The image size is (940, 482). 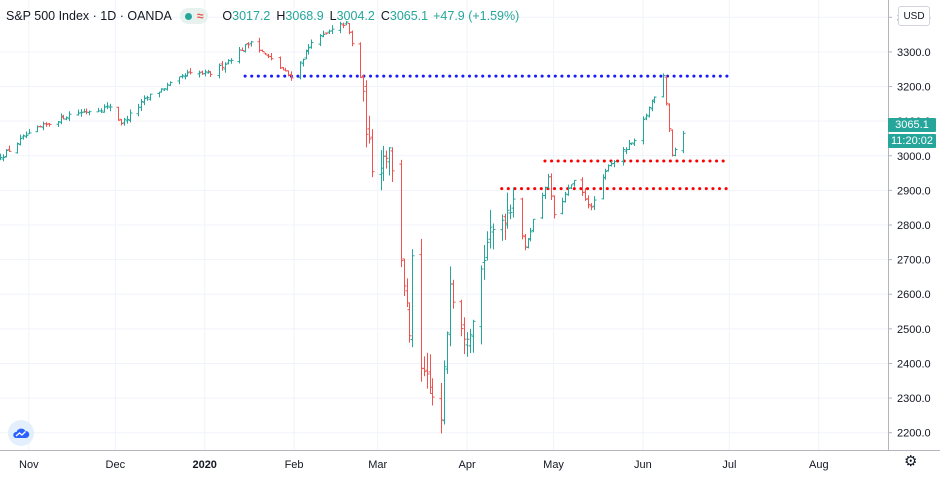 I want to click on close-value: 3065.1, so click(x=409, y=16).